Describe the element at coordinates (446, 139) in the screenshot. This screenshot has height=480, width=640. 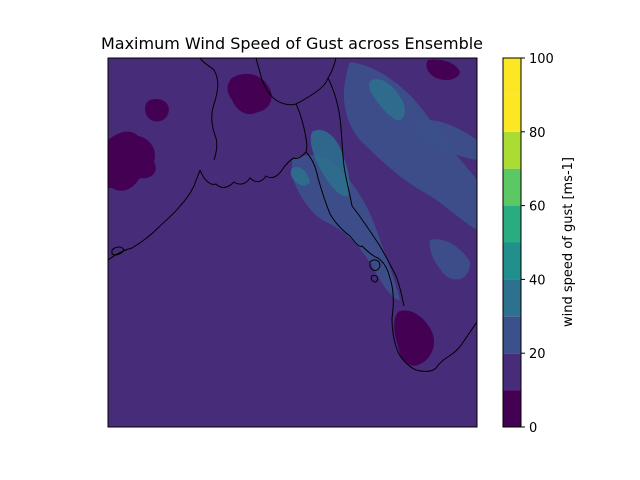
I see `moderate-band-east` at that location.